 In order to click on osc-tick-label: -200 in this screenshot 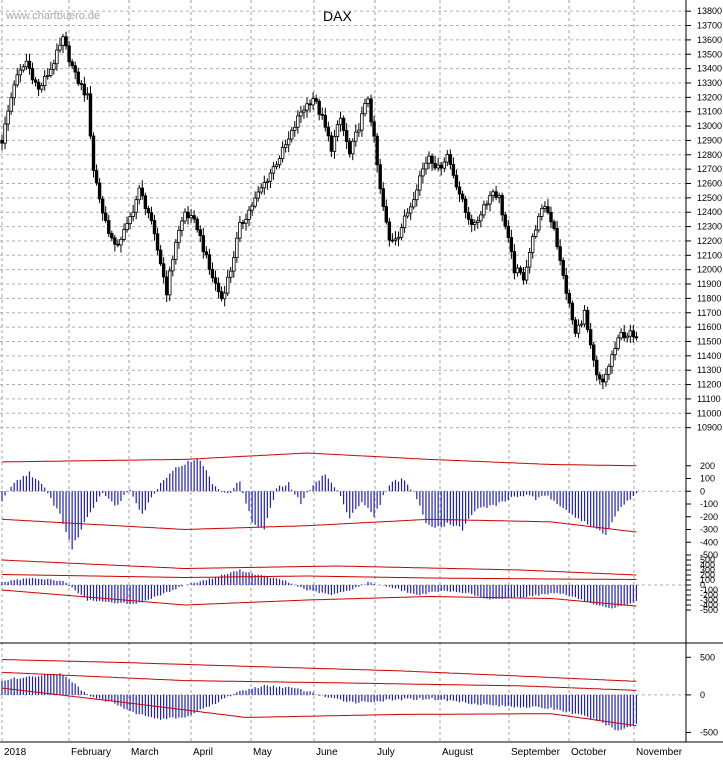, I will do `click(709, 595)`.